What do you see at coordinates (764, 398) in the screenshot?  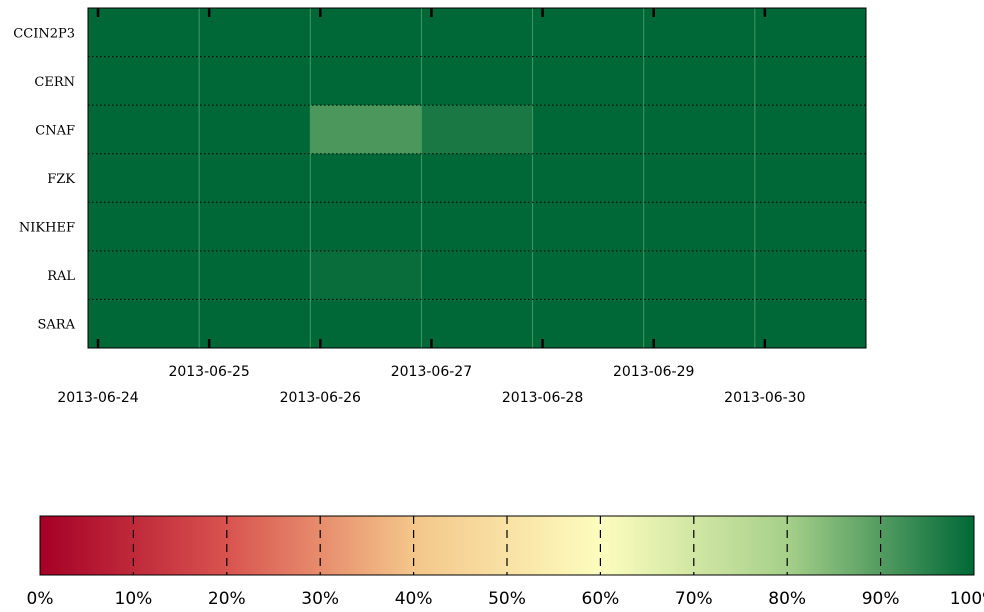 I see `x-label-2013-06-30: 2013-06-30` at bounding box center [764, 398].